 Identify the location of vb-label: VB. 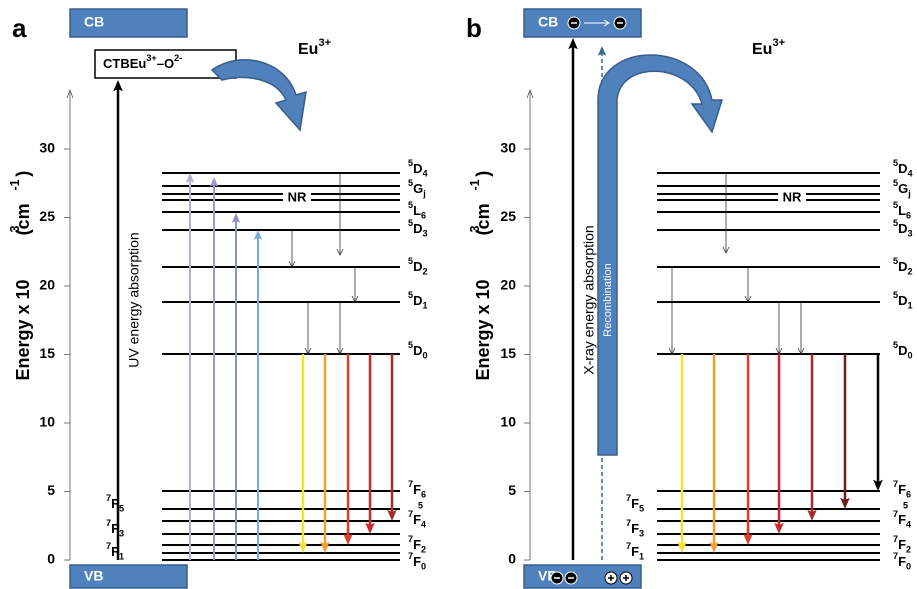
(93, 576).